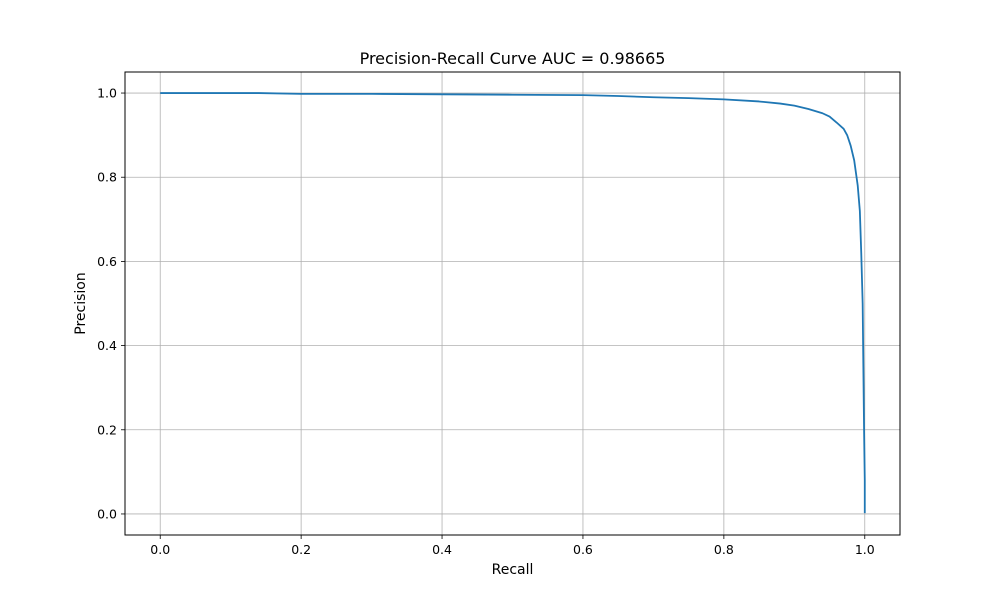 This screenshot has height=600, width=1000. Describe the element at coordinates (513, 58) in the screenshot. I see `chart-title: Precision-Recall Curve AUC = 0.98665` at that location.